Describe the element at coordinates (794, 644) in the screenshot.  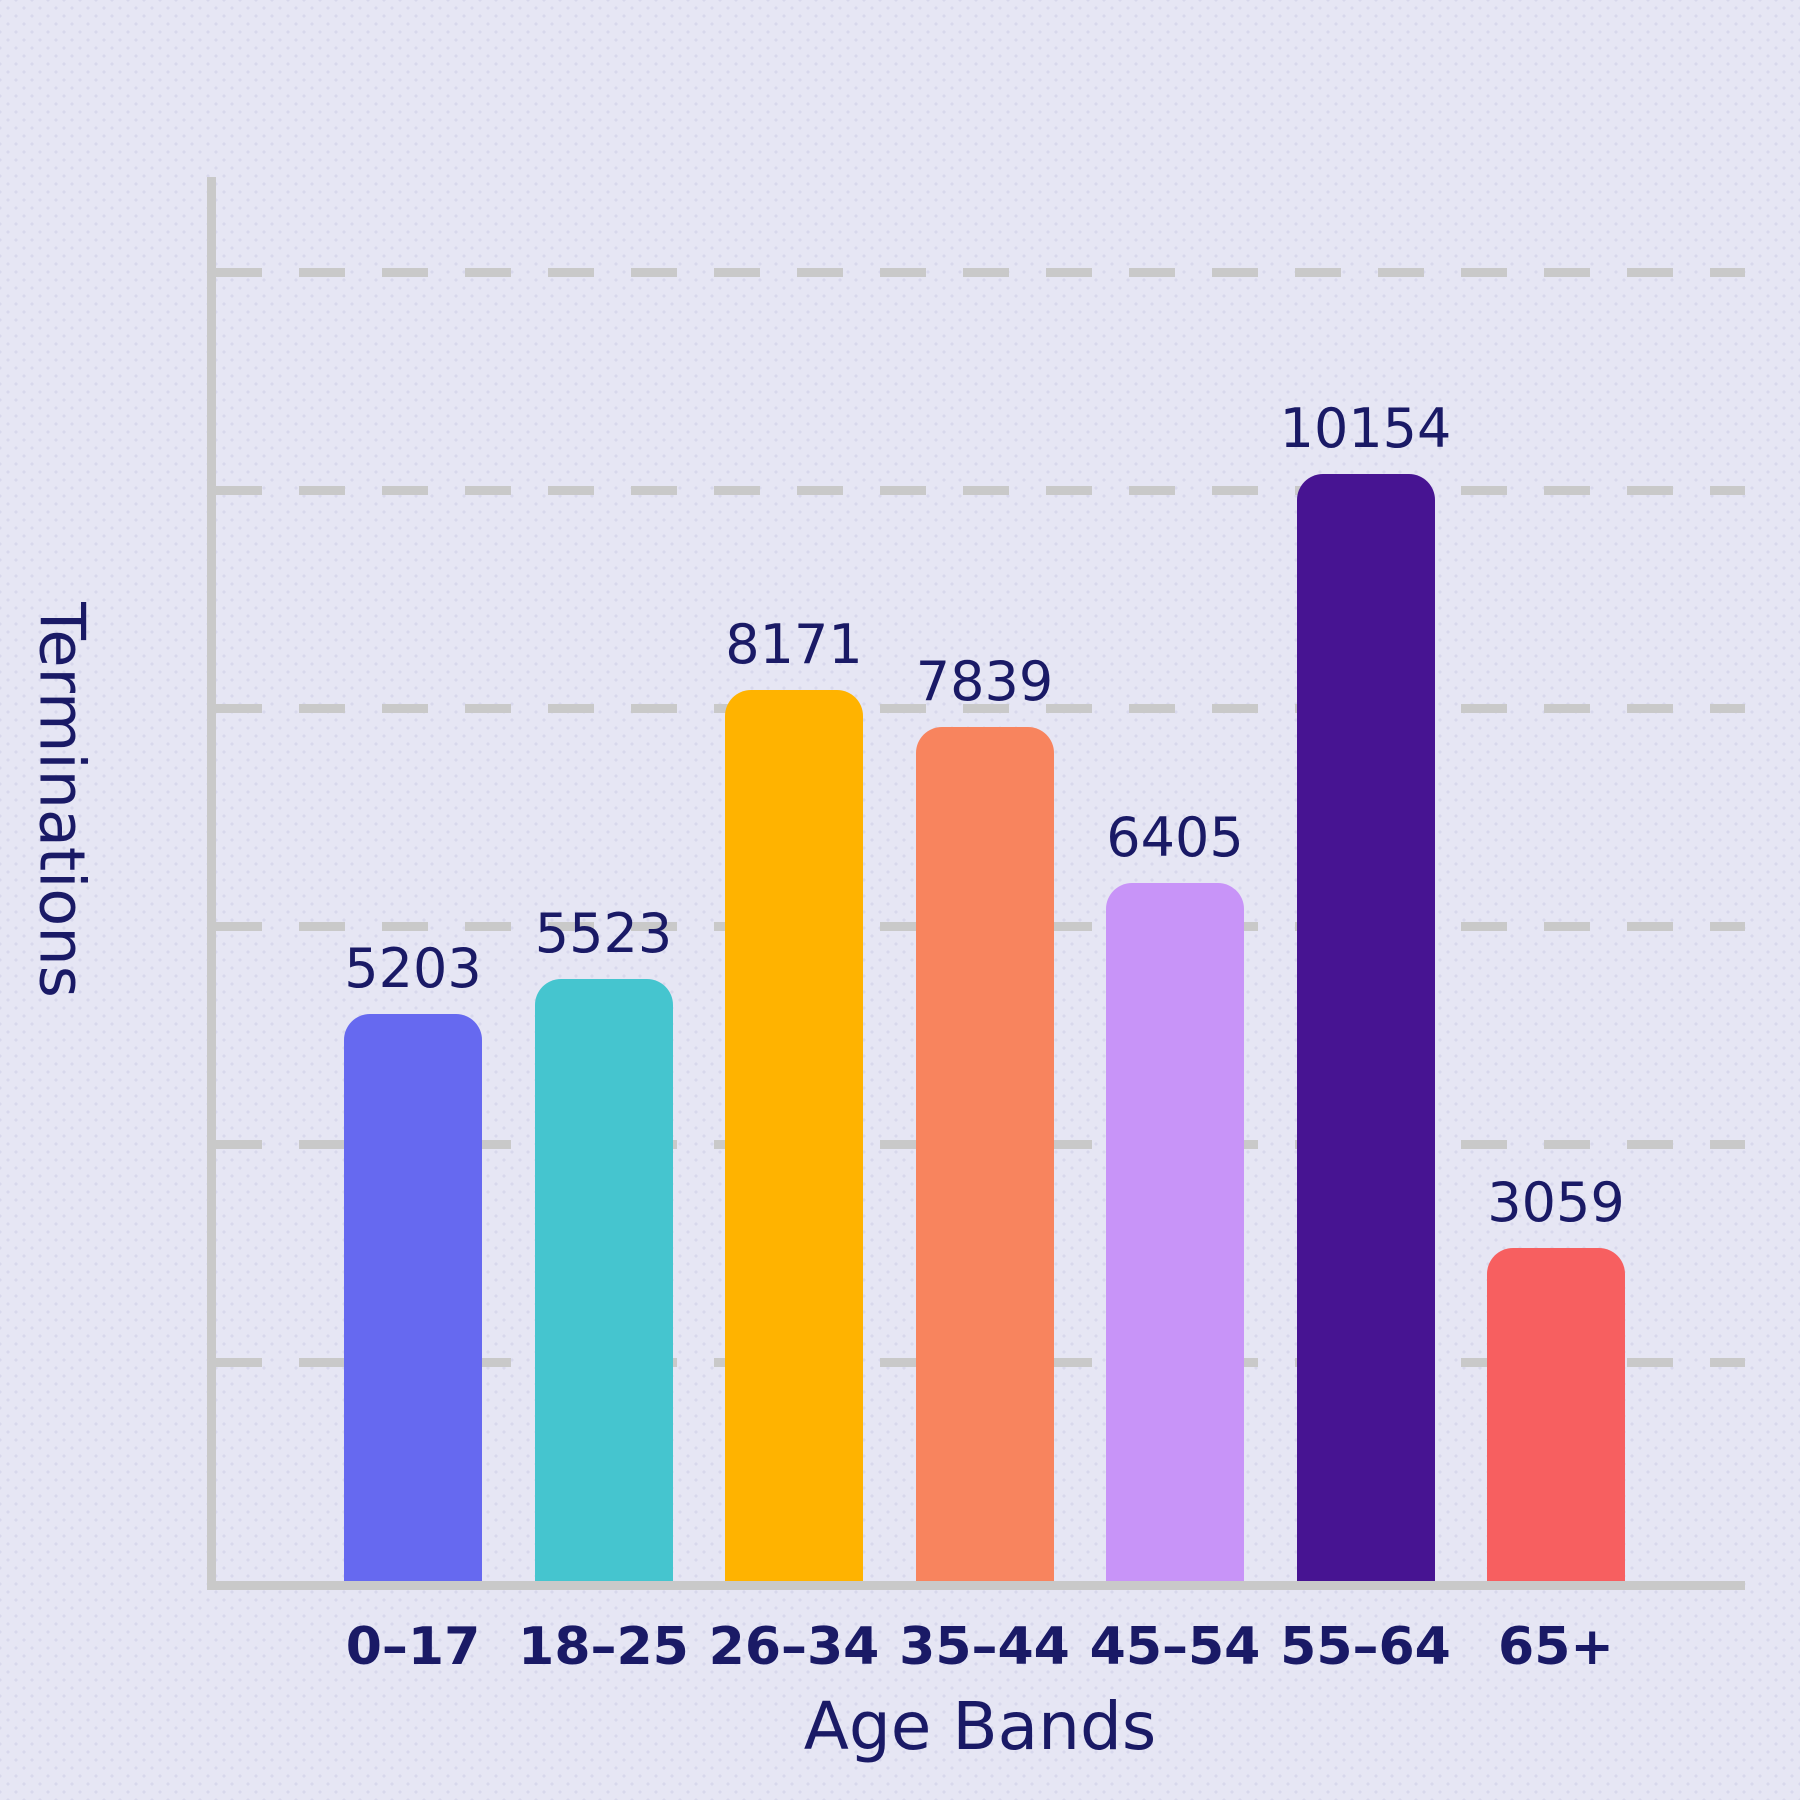
I see `bar-value-label: 8171` at that location.